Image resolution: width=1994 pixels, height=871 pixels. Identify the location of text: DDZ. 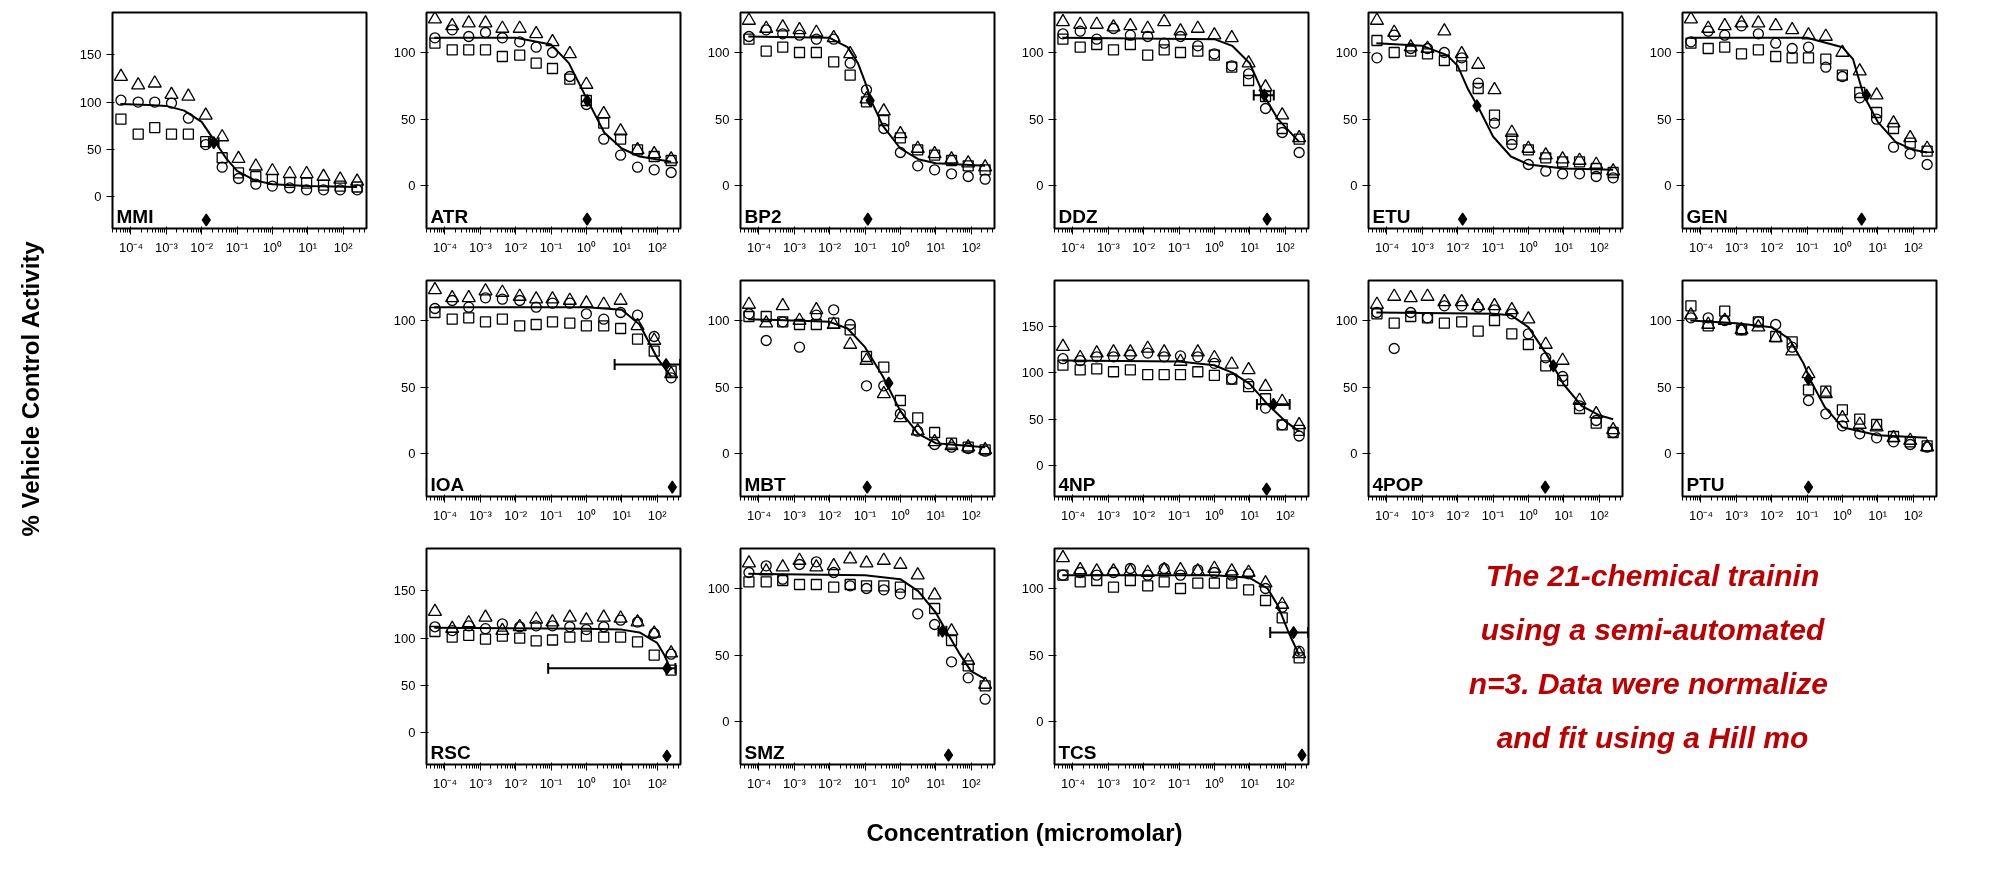
(1078, 216).